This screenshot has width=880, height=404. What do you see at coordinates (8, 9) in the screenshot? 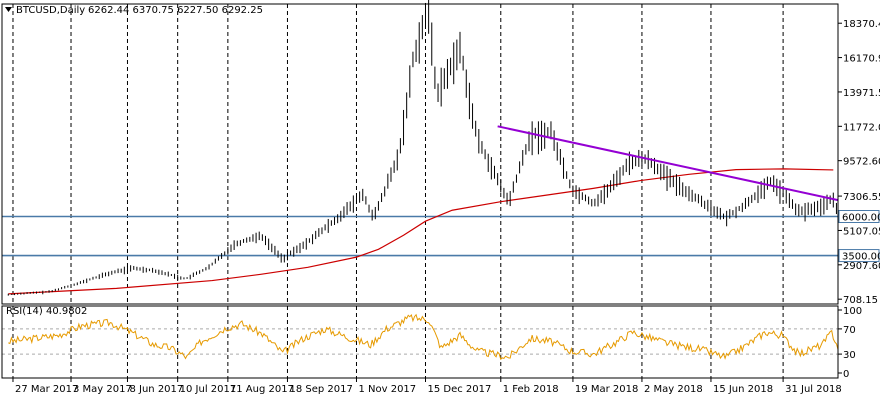
I see `triangle-down-icon` at bounding box center [8, 9].